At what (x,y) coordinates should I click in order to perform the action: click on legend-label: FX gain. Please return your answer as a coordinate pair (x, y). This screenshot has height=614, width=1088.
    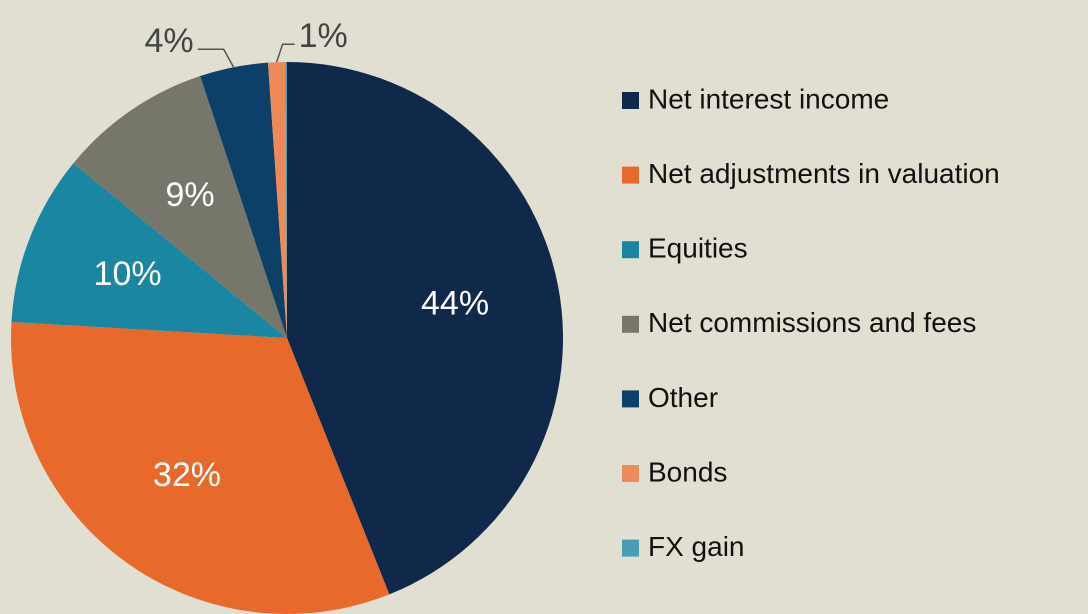
    Looking at the image, I should click on (696, 546).